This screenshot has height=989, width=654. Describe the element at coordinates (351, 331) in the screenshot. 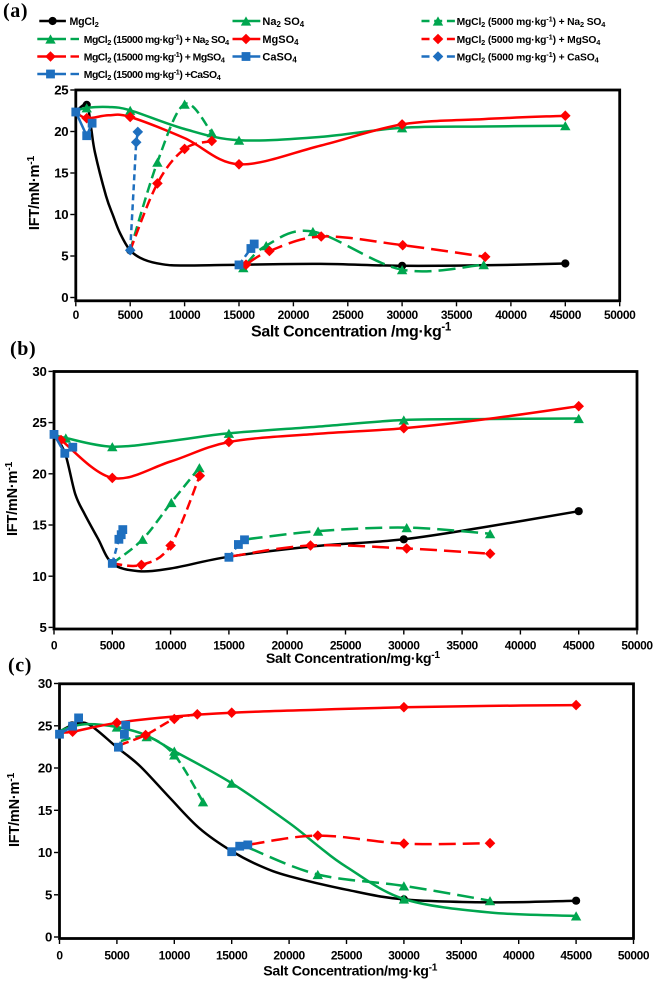

I see `svg-text: Salt Concentration /mg·kg-1​` at that location.